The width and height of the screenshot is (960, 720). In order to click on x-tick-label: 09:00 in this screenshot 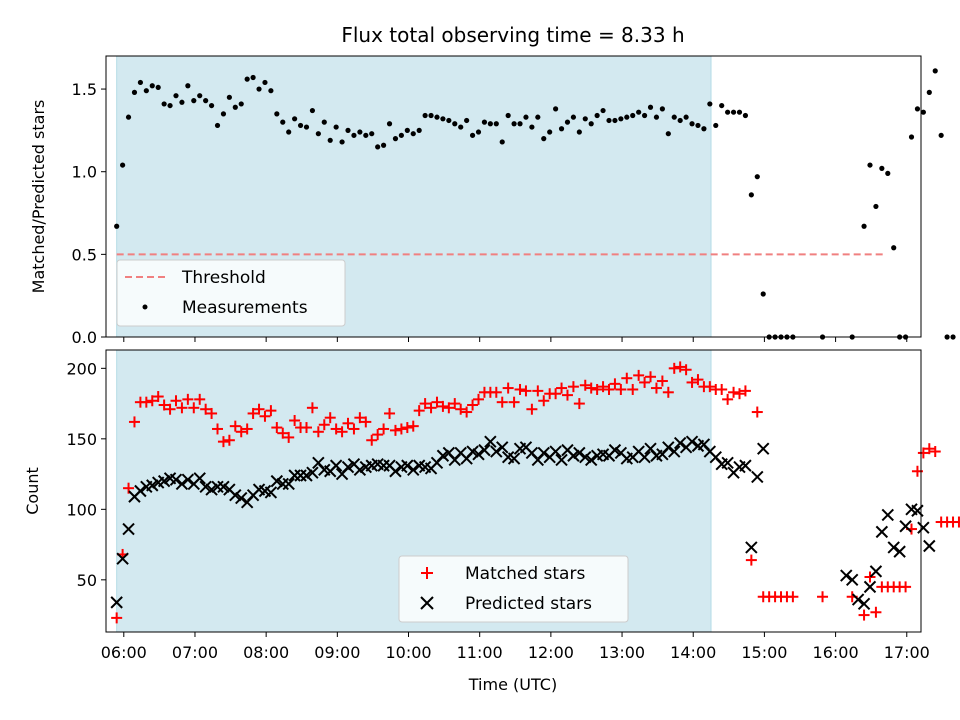, I will do `click(337, 652)`.